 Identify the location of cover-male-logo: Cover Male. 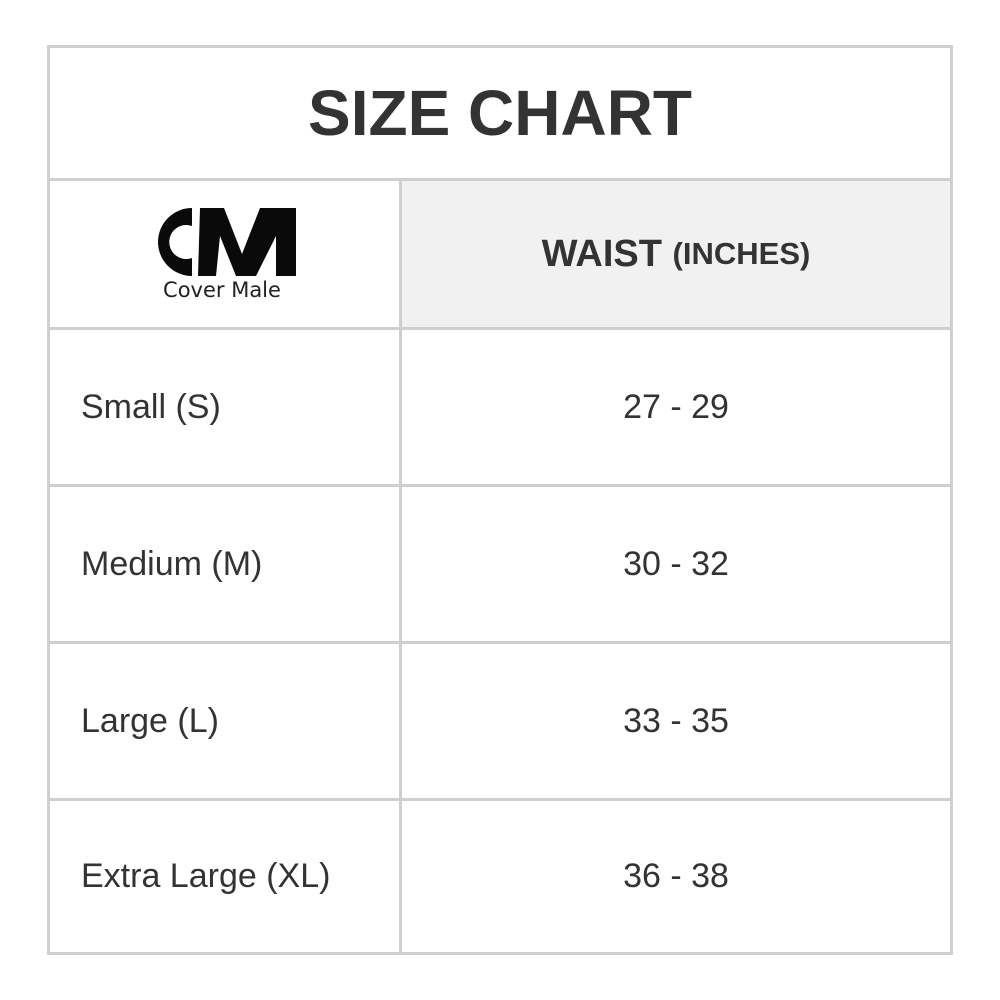
(226, 255).